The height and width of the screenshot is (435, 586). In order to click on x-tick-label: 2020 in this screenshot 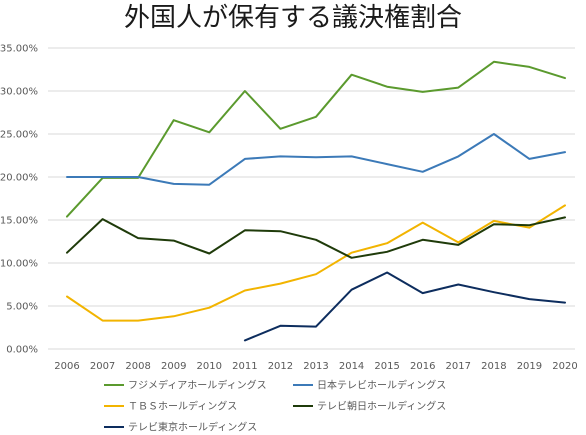, I will do `click(564, 366)`.